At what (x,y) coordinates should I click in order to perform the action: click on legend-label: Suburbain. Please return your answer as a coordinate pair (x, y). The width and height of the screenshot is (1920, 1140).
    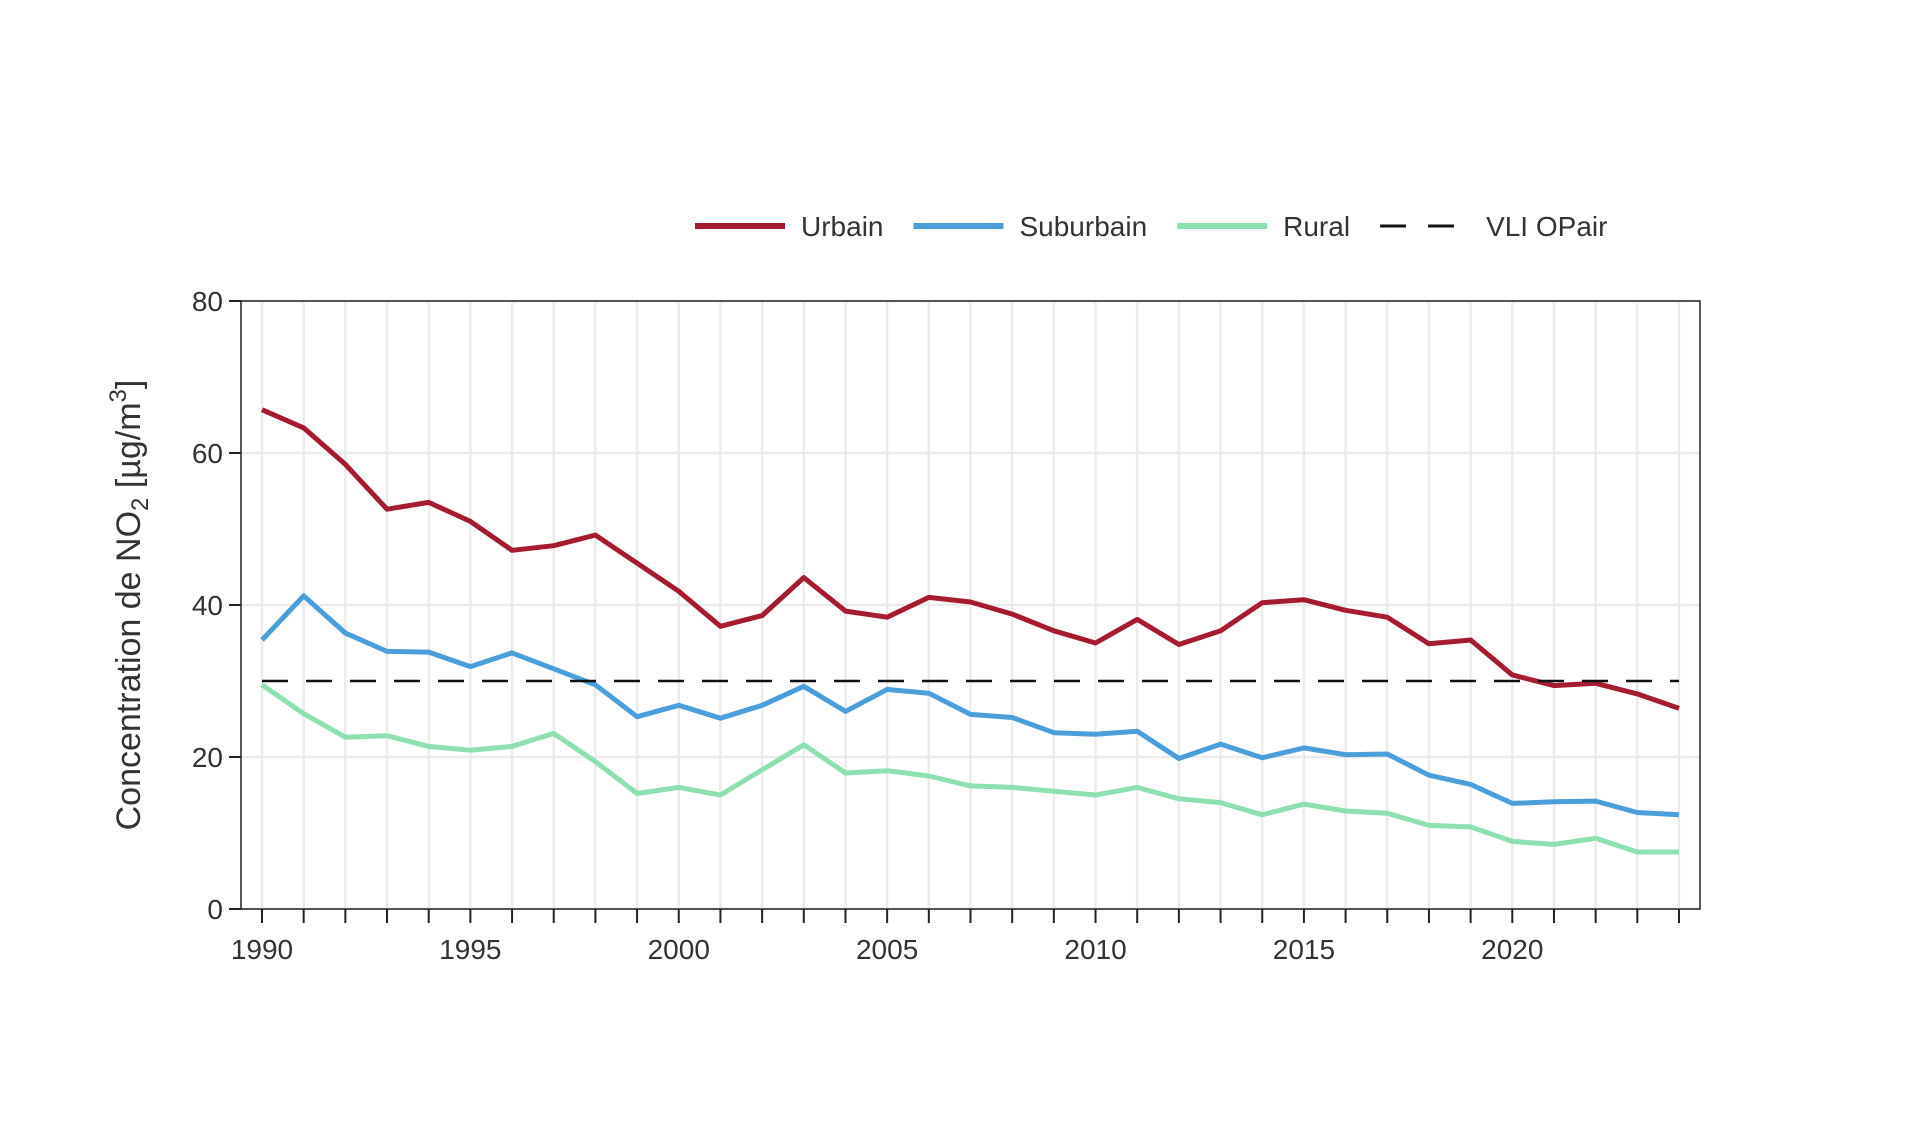
    Looking at the image, I should click on (1083, 226).